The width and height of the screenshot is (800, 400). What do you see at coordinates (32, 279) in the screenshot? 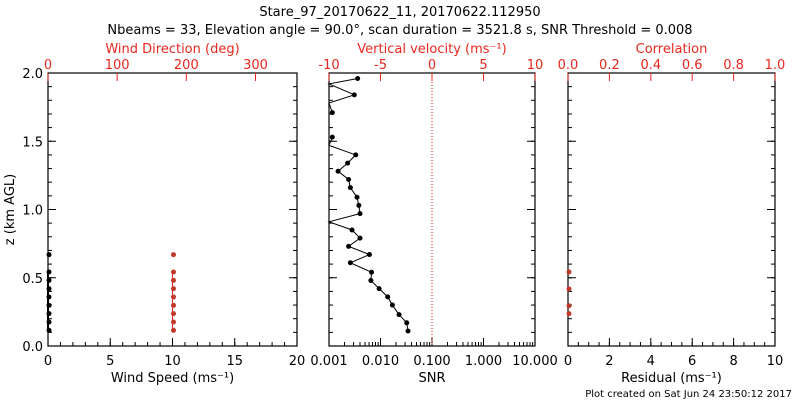
I see `ytick-label: 0.5` at bounding box center [32, 279].